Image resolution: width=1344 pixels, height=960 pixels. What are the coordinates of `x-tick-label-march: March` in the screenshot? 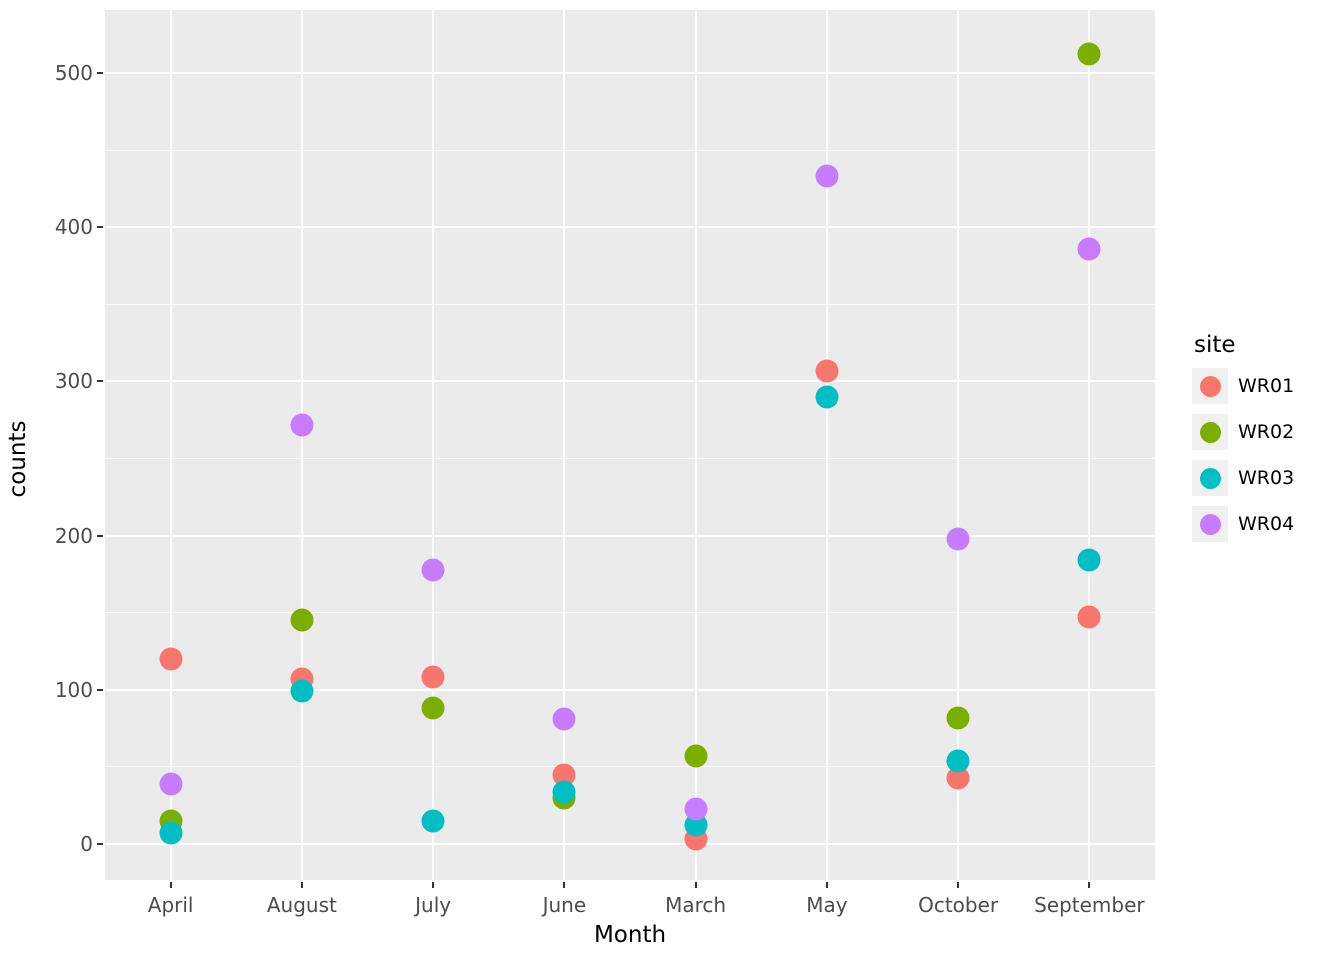 It's located at (696, 905).